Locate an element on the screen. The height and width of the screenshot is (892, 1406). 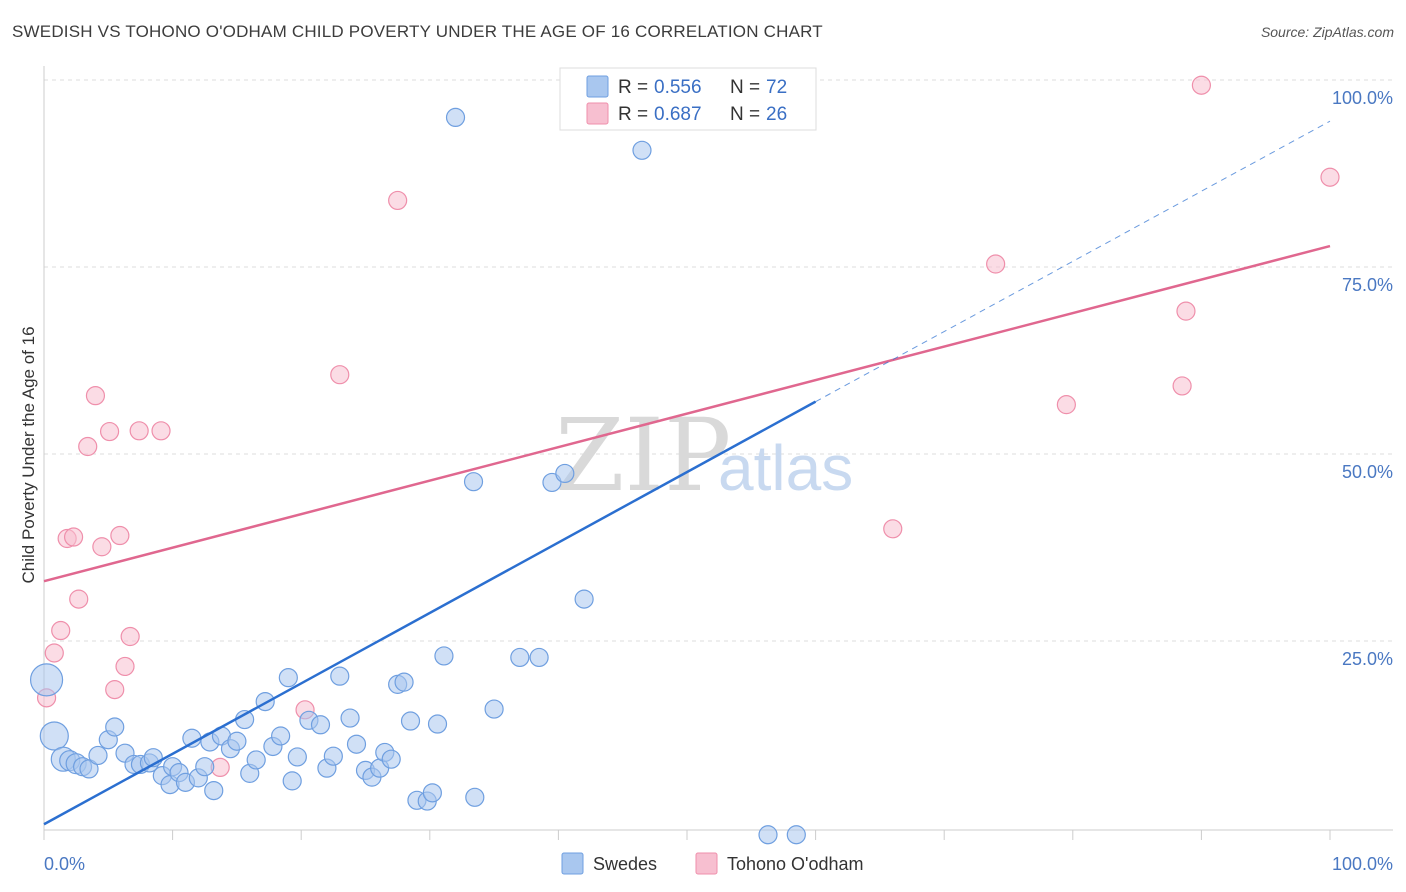
y-tick-label: 75.0% is located at coordinates (1367, 285).